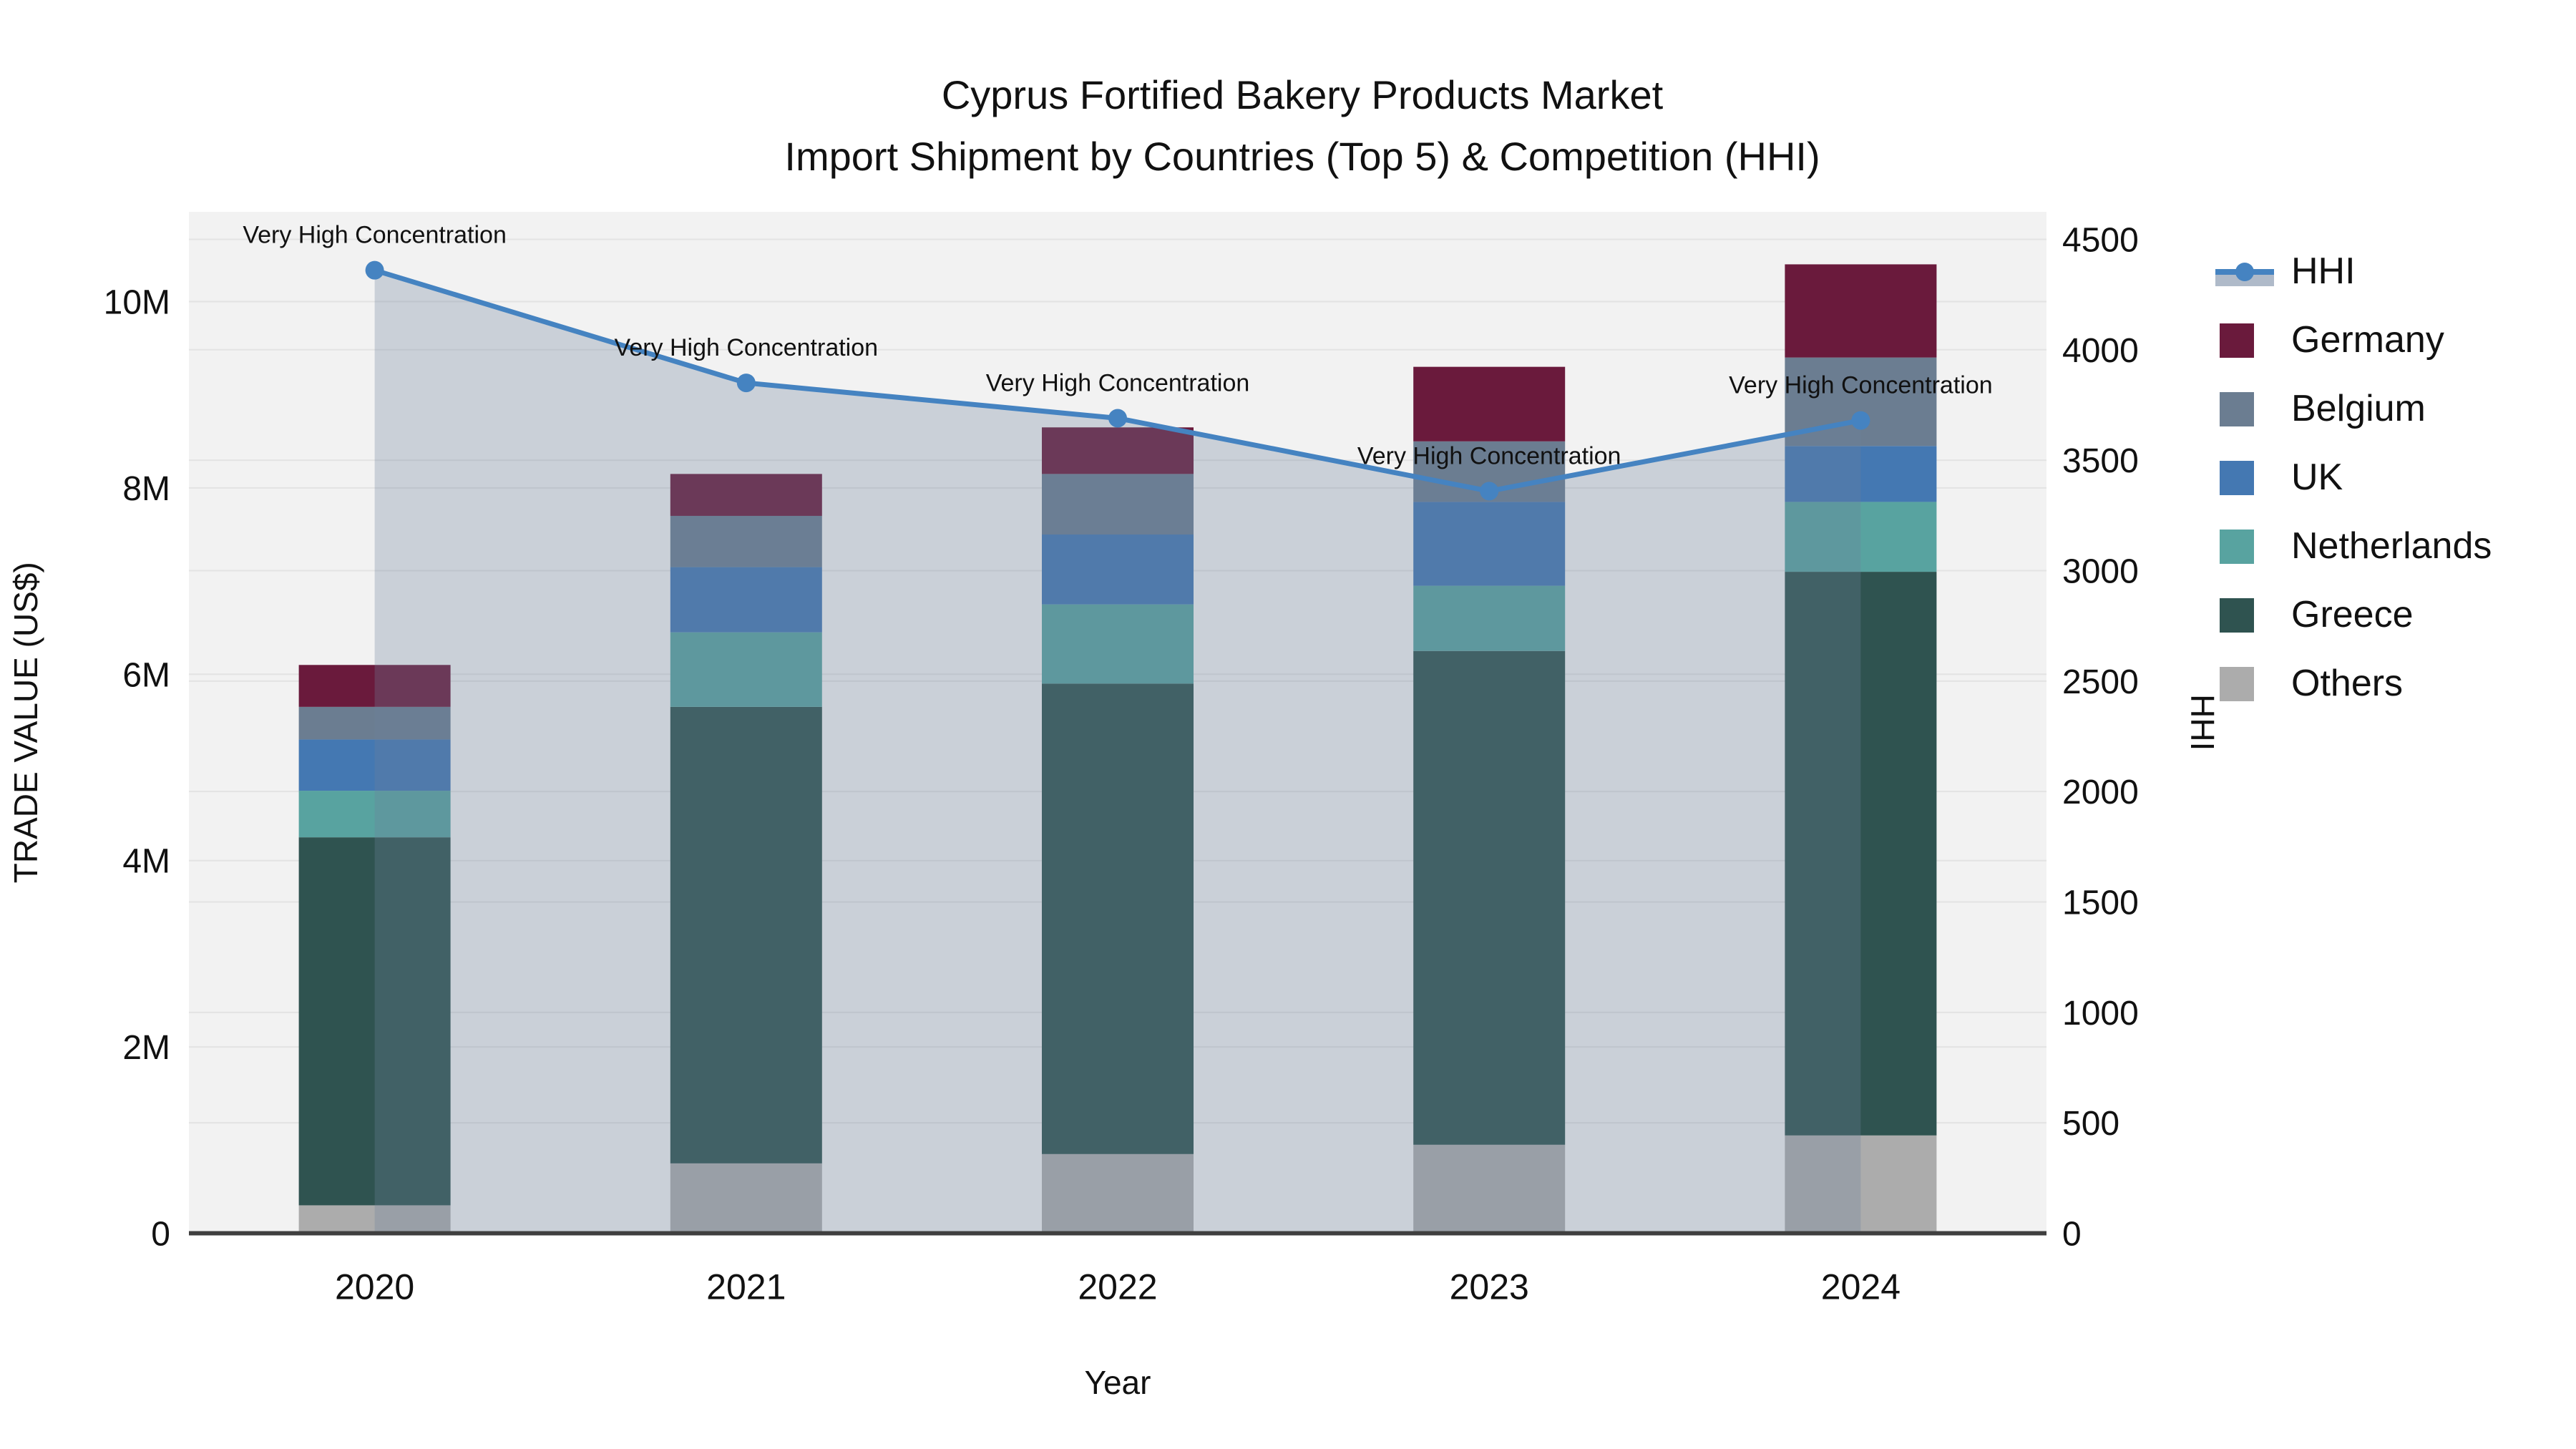  What do you see at coordinates (2100, 571) in the screenshot?
I see `y-right-tick-label: 3000` at bounding box center [2100, 571].